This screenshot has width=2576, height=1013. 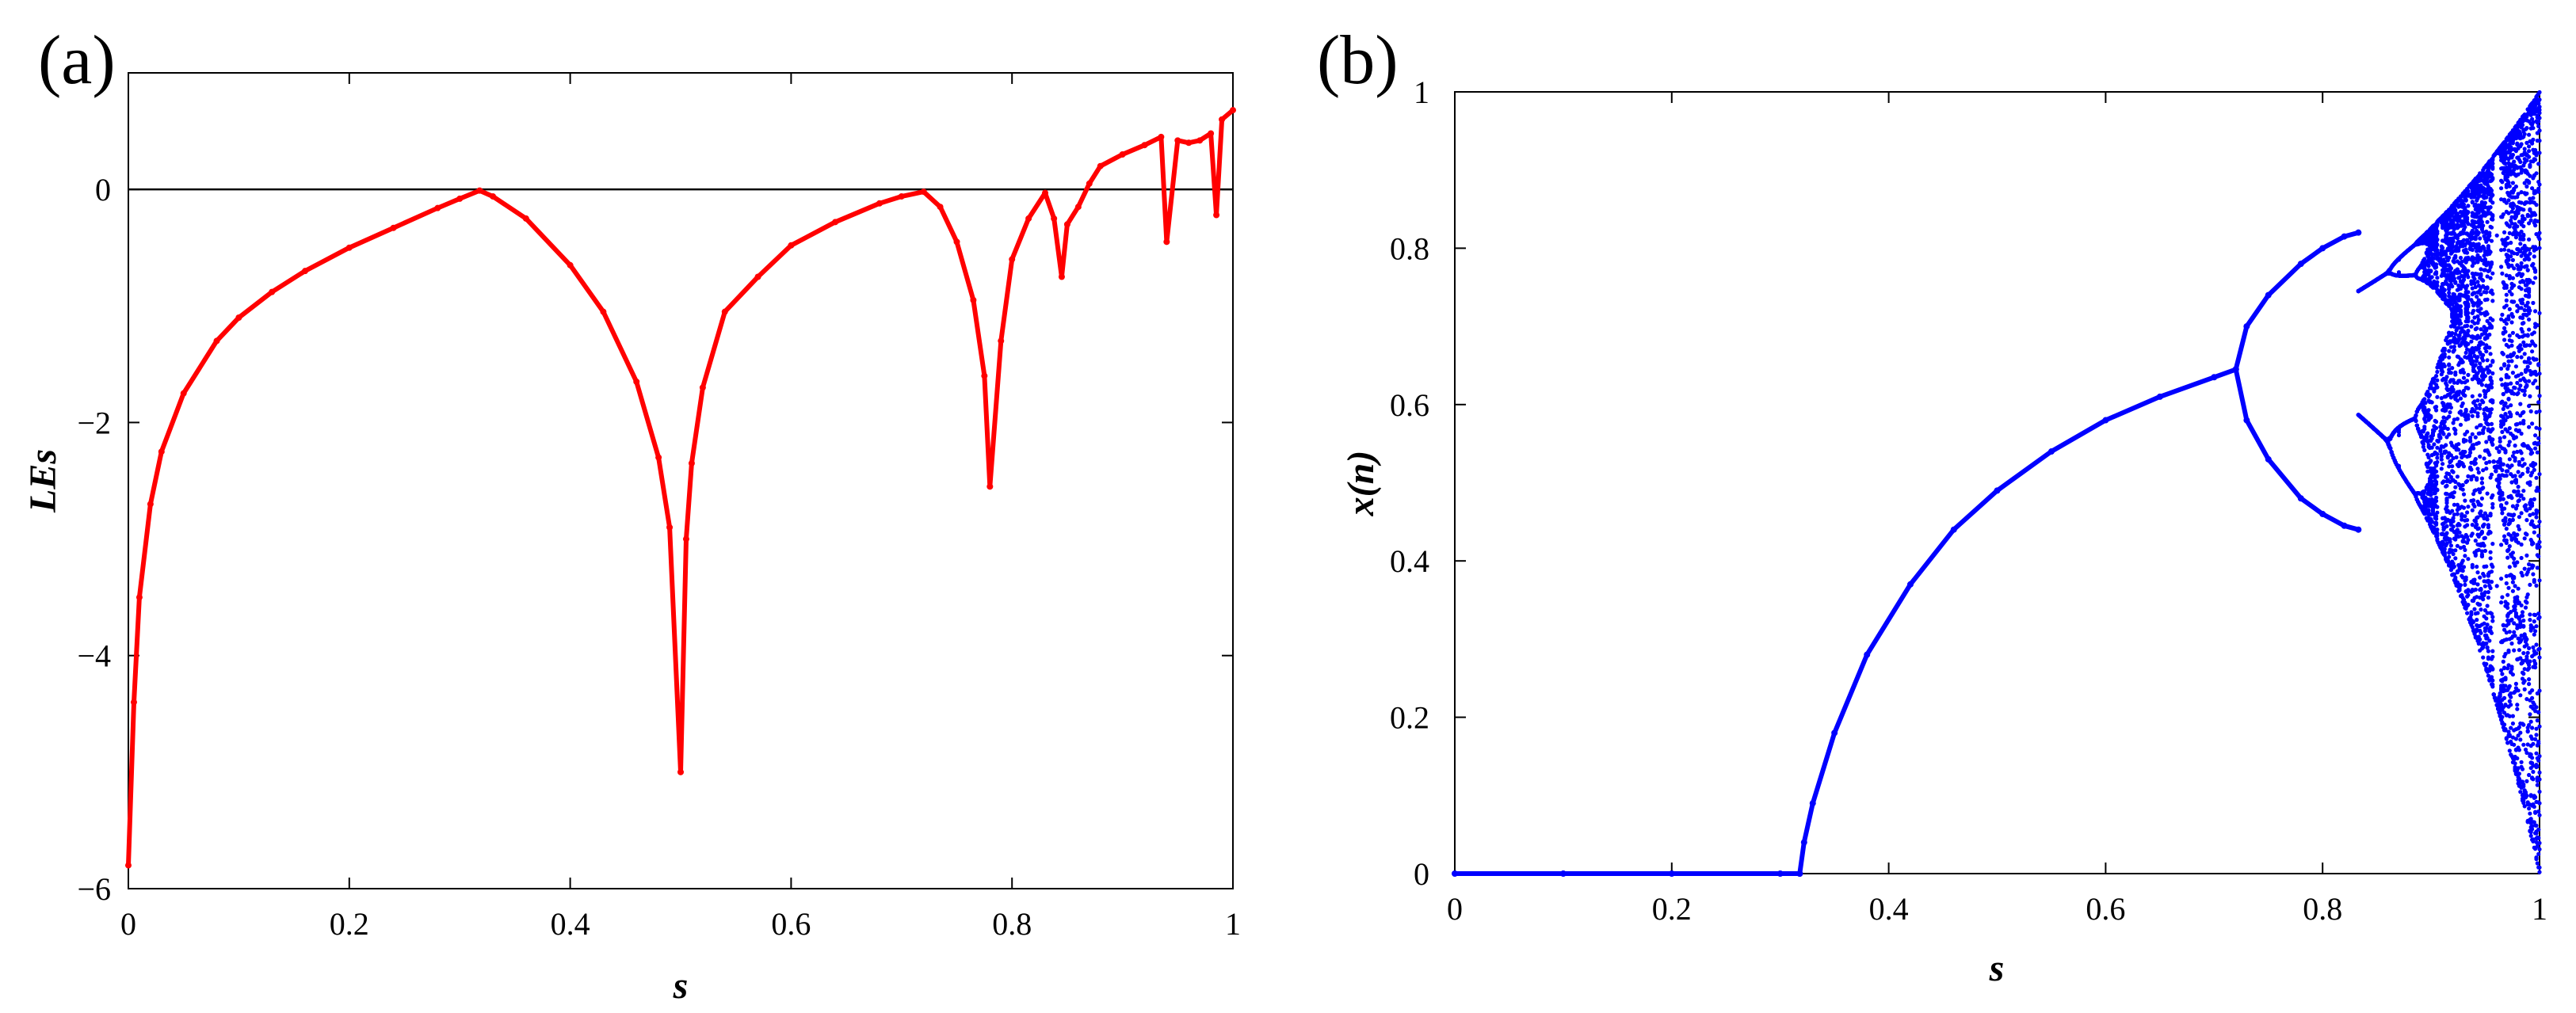 What do you see at coordinates (1409, 561) in the screenshot?
I see `y-tick-label: 0.4` at bounding box center [1409, 561].